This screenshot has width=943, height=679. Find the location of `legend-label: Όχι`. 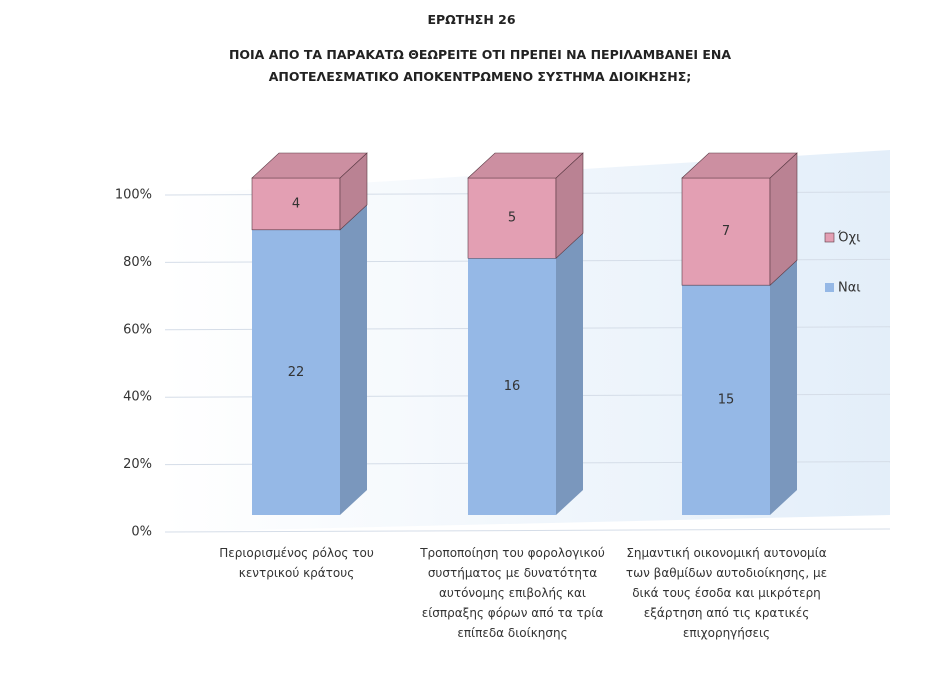

legend-label: Όχι is located at coordinates (848, 238).